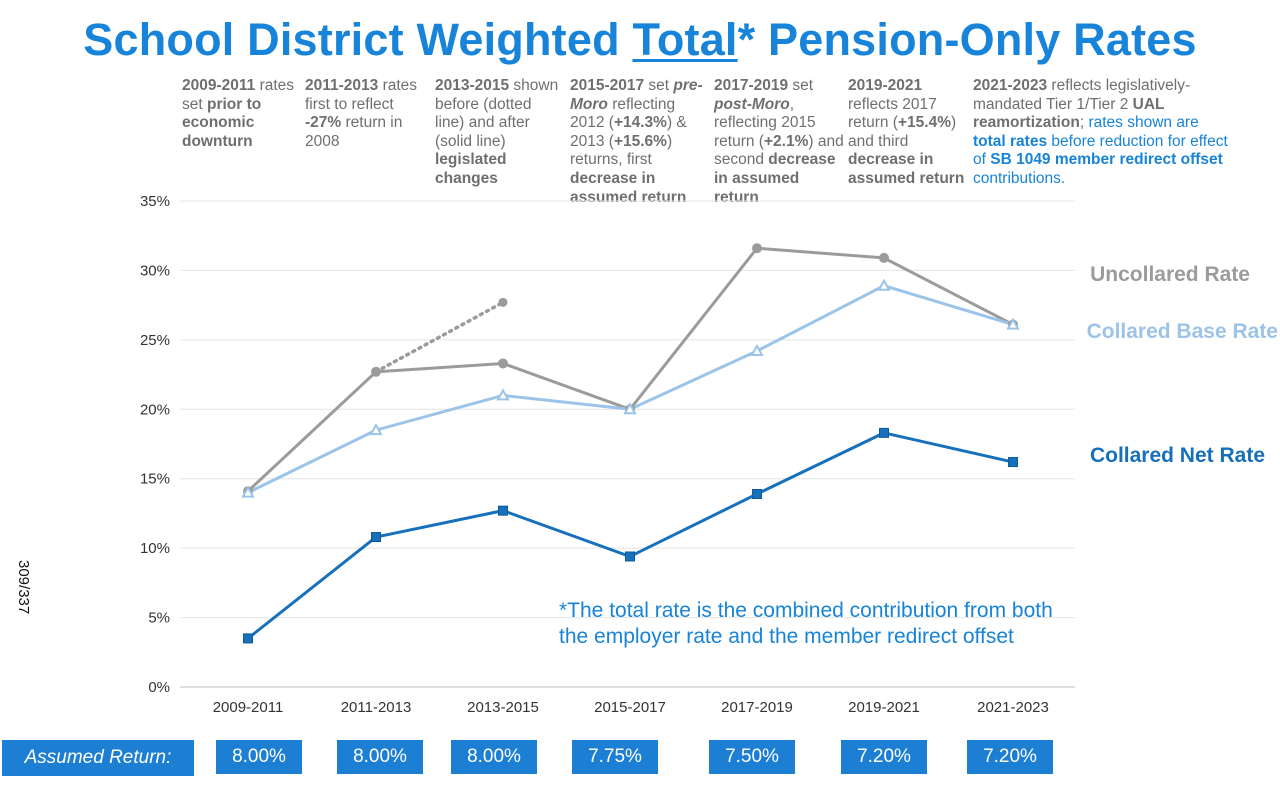  I want to click on series-label: Collared Net Rate, so click(1177, 455).